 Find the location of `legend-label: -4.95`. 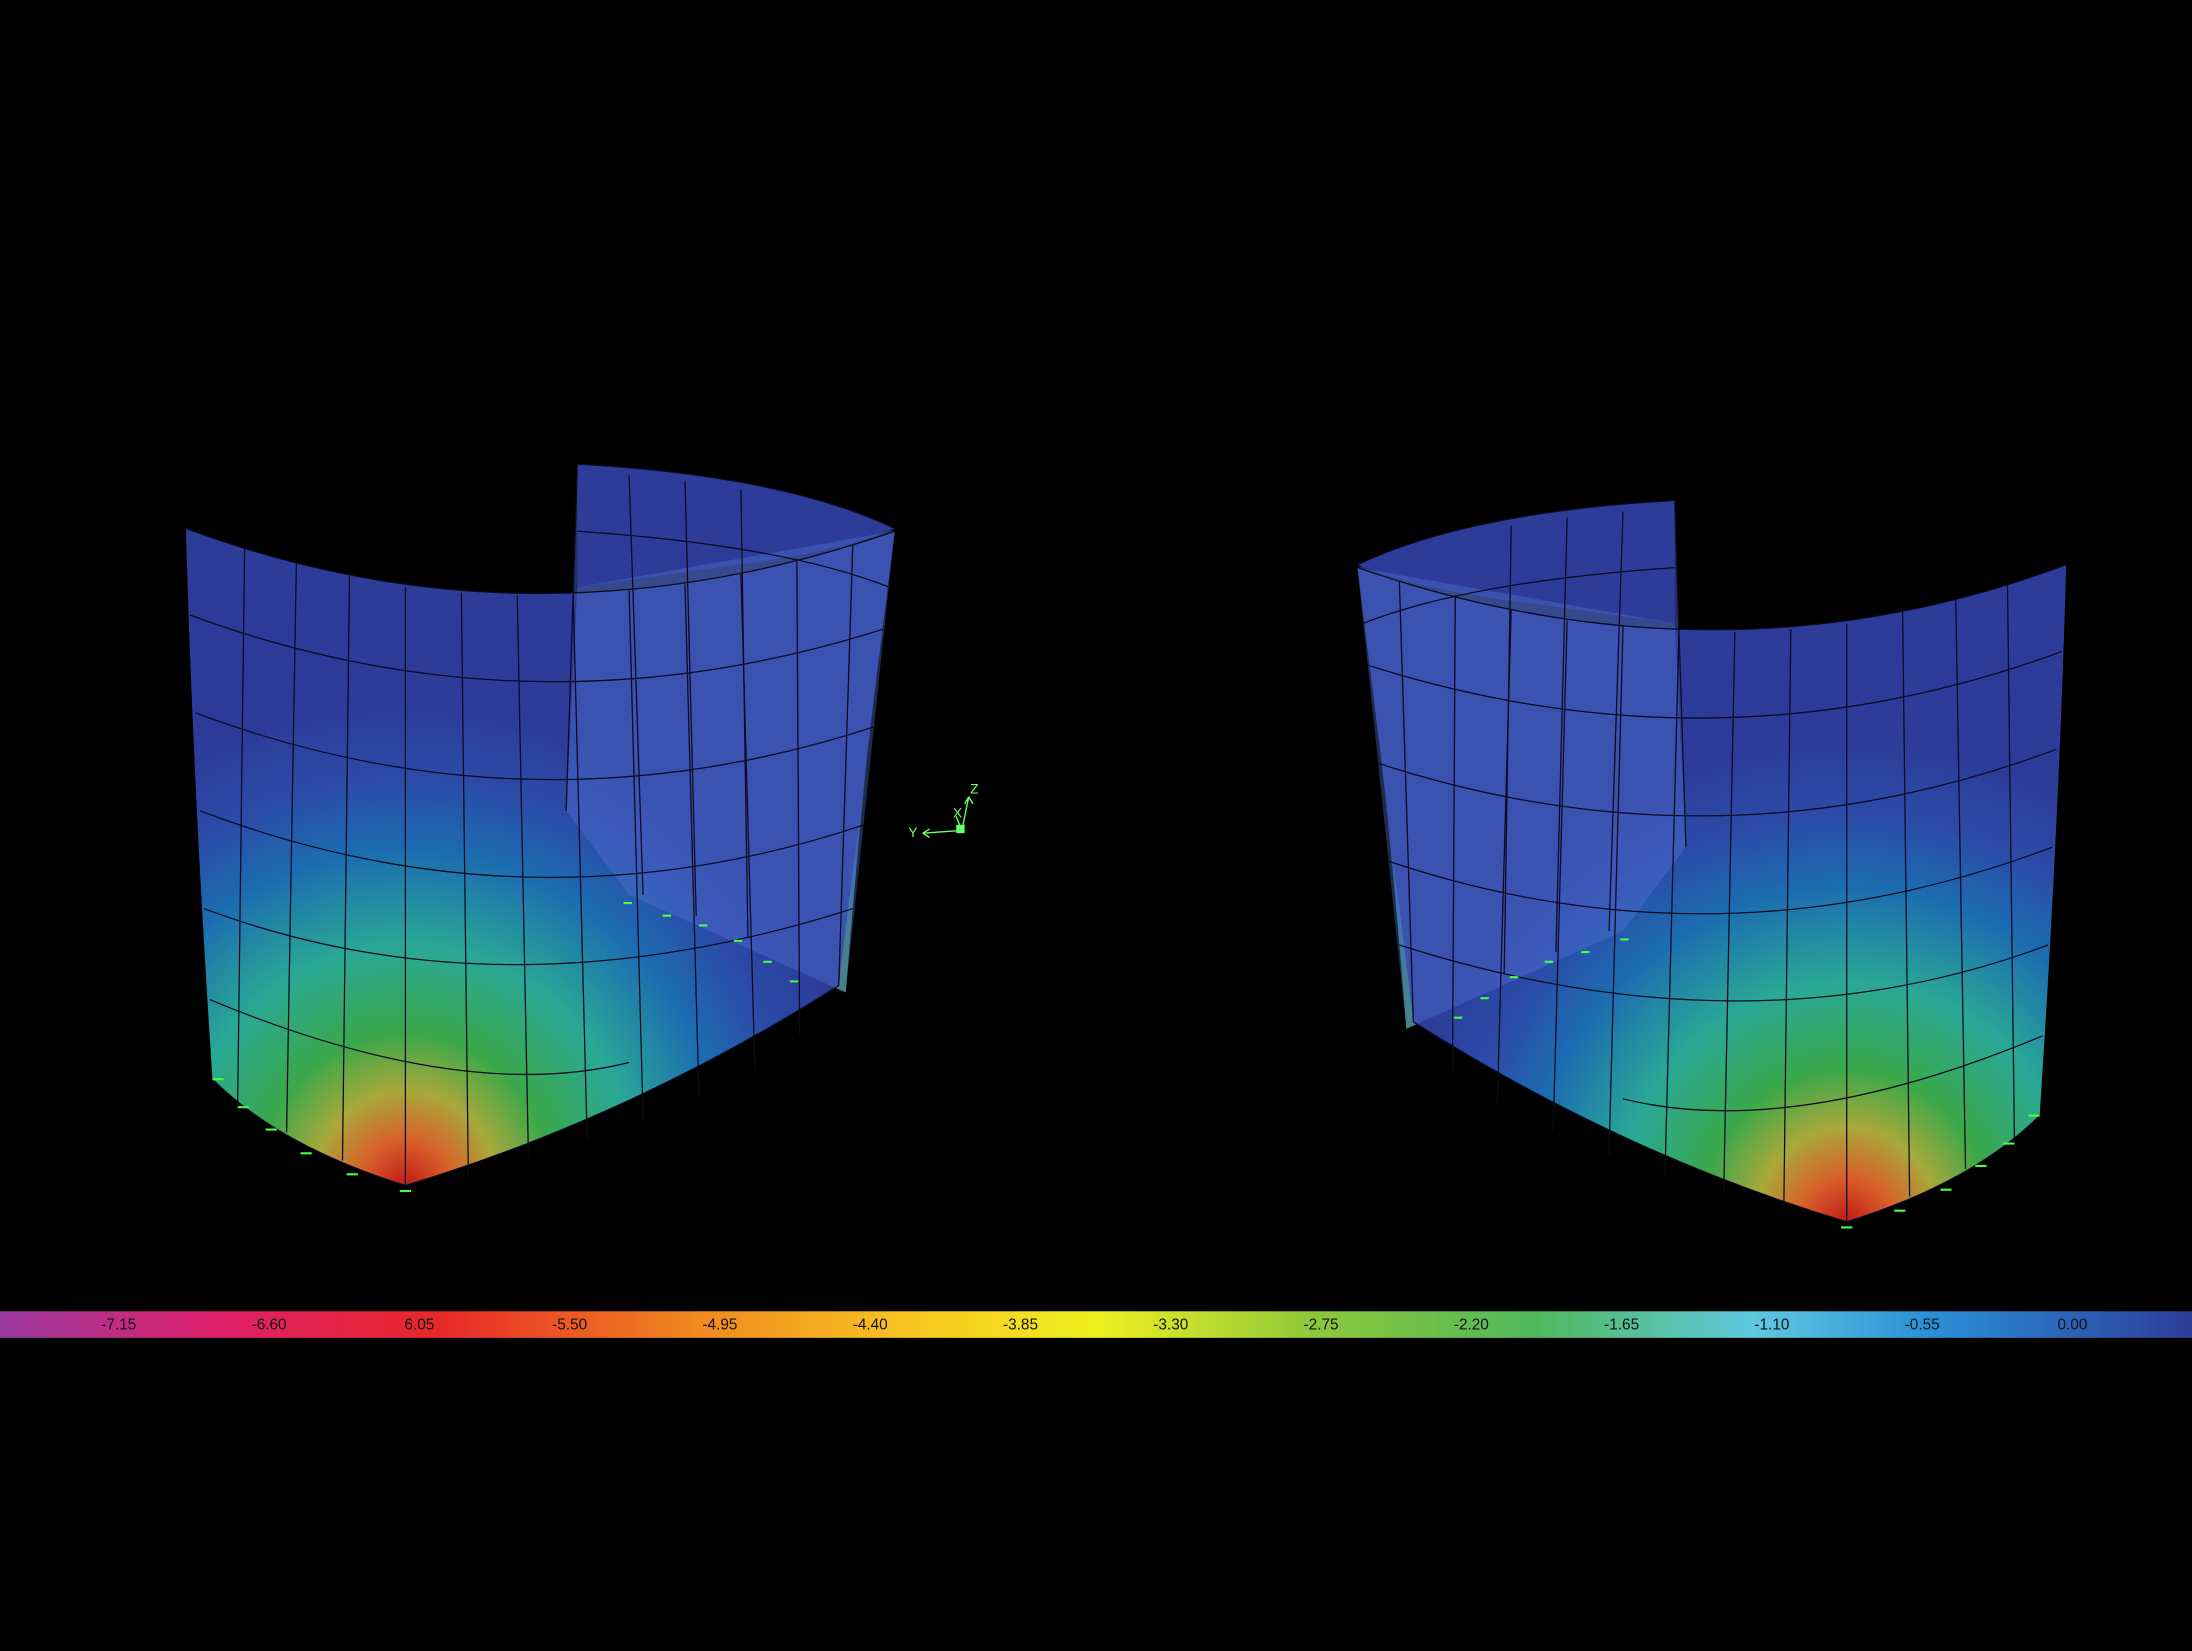

legend-label: -4.95 is located at coordinates (719, 1324).